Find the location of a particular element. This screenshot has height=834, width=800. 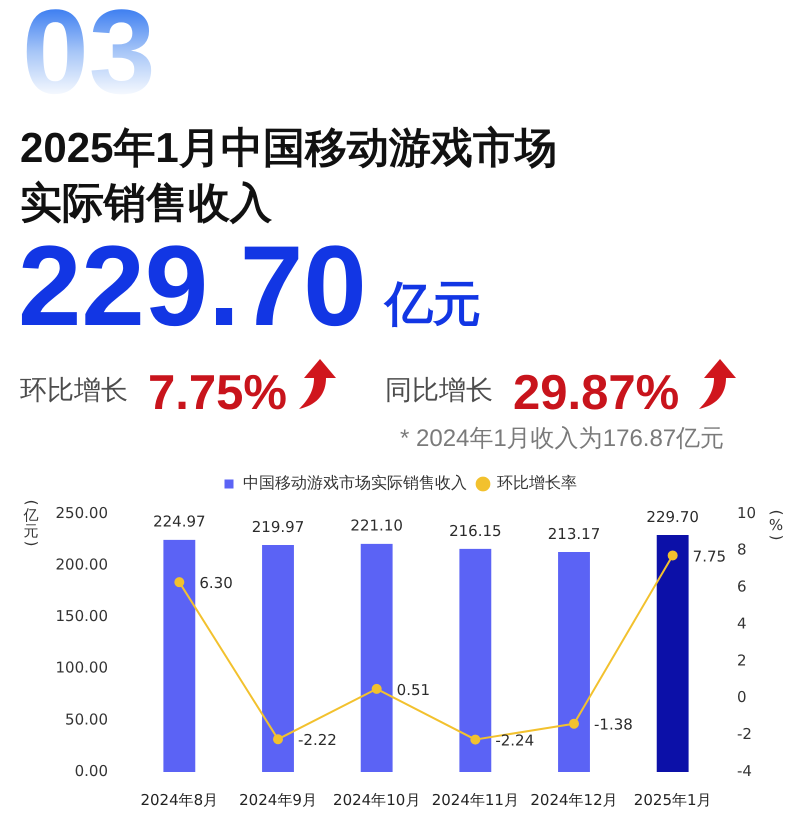

data-label: -2.24 is located at coordinates (514, 740).